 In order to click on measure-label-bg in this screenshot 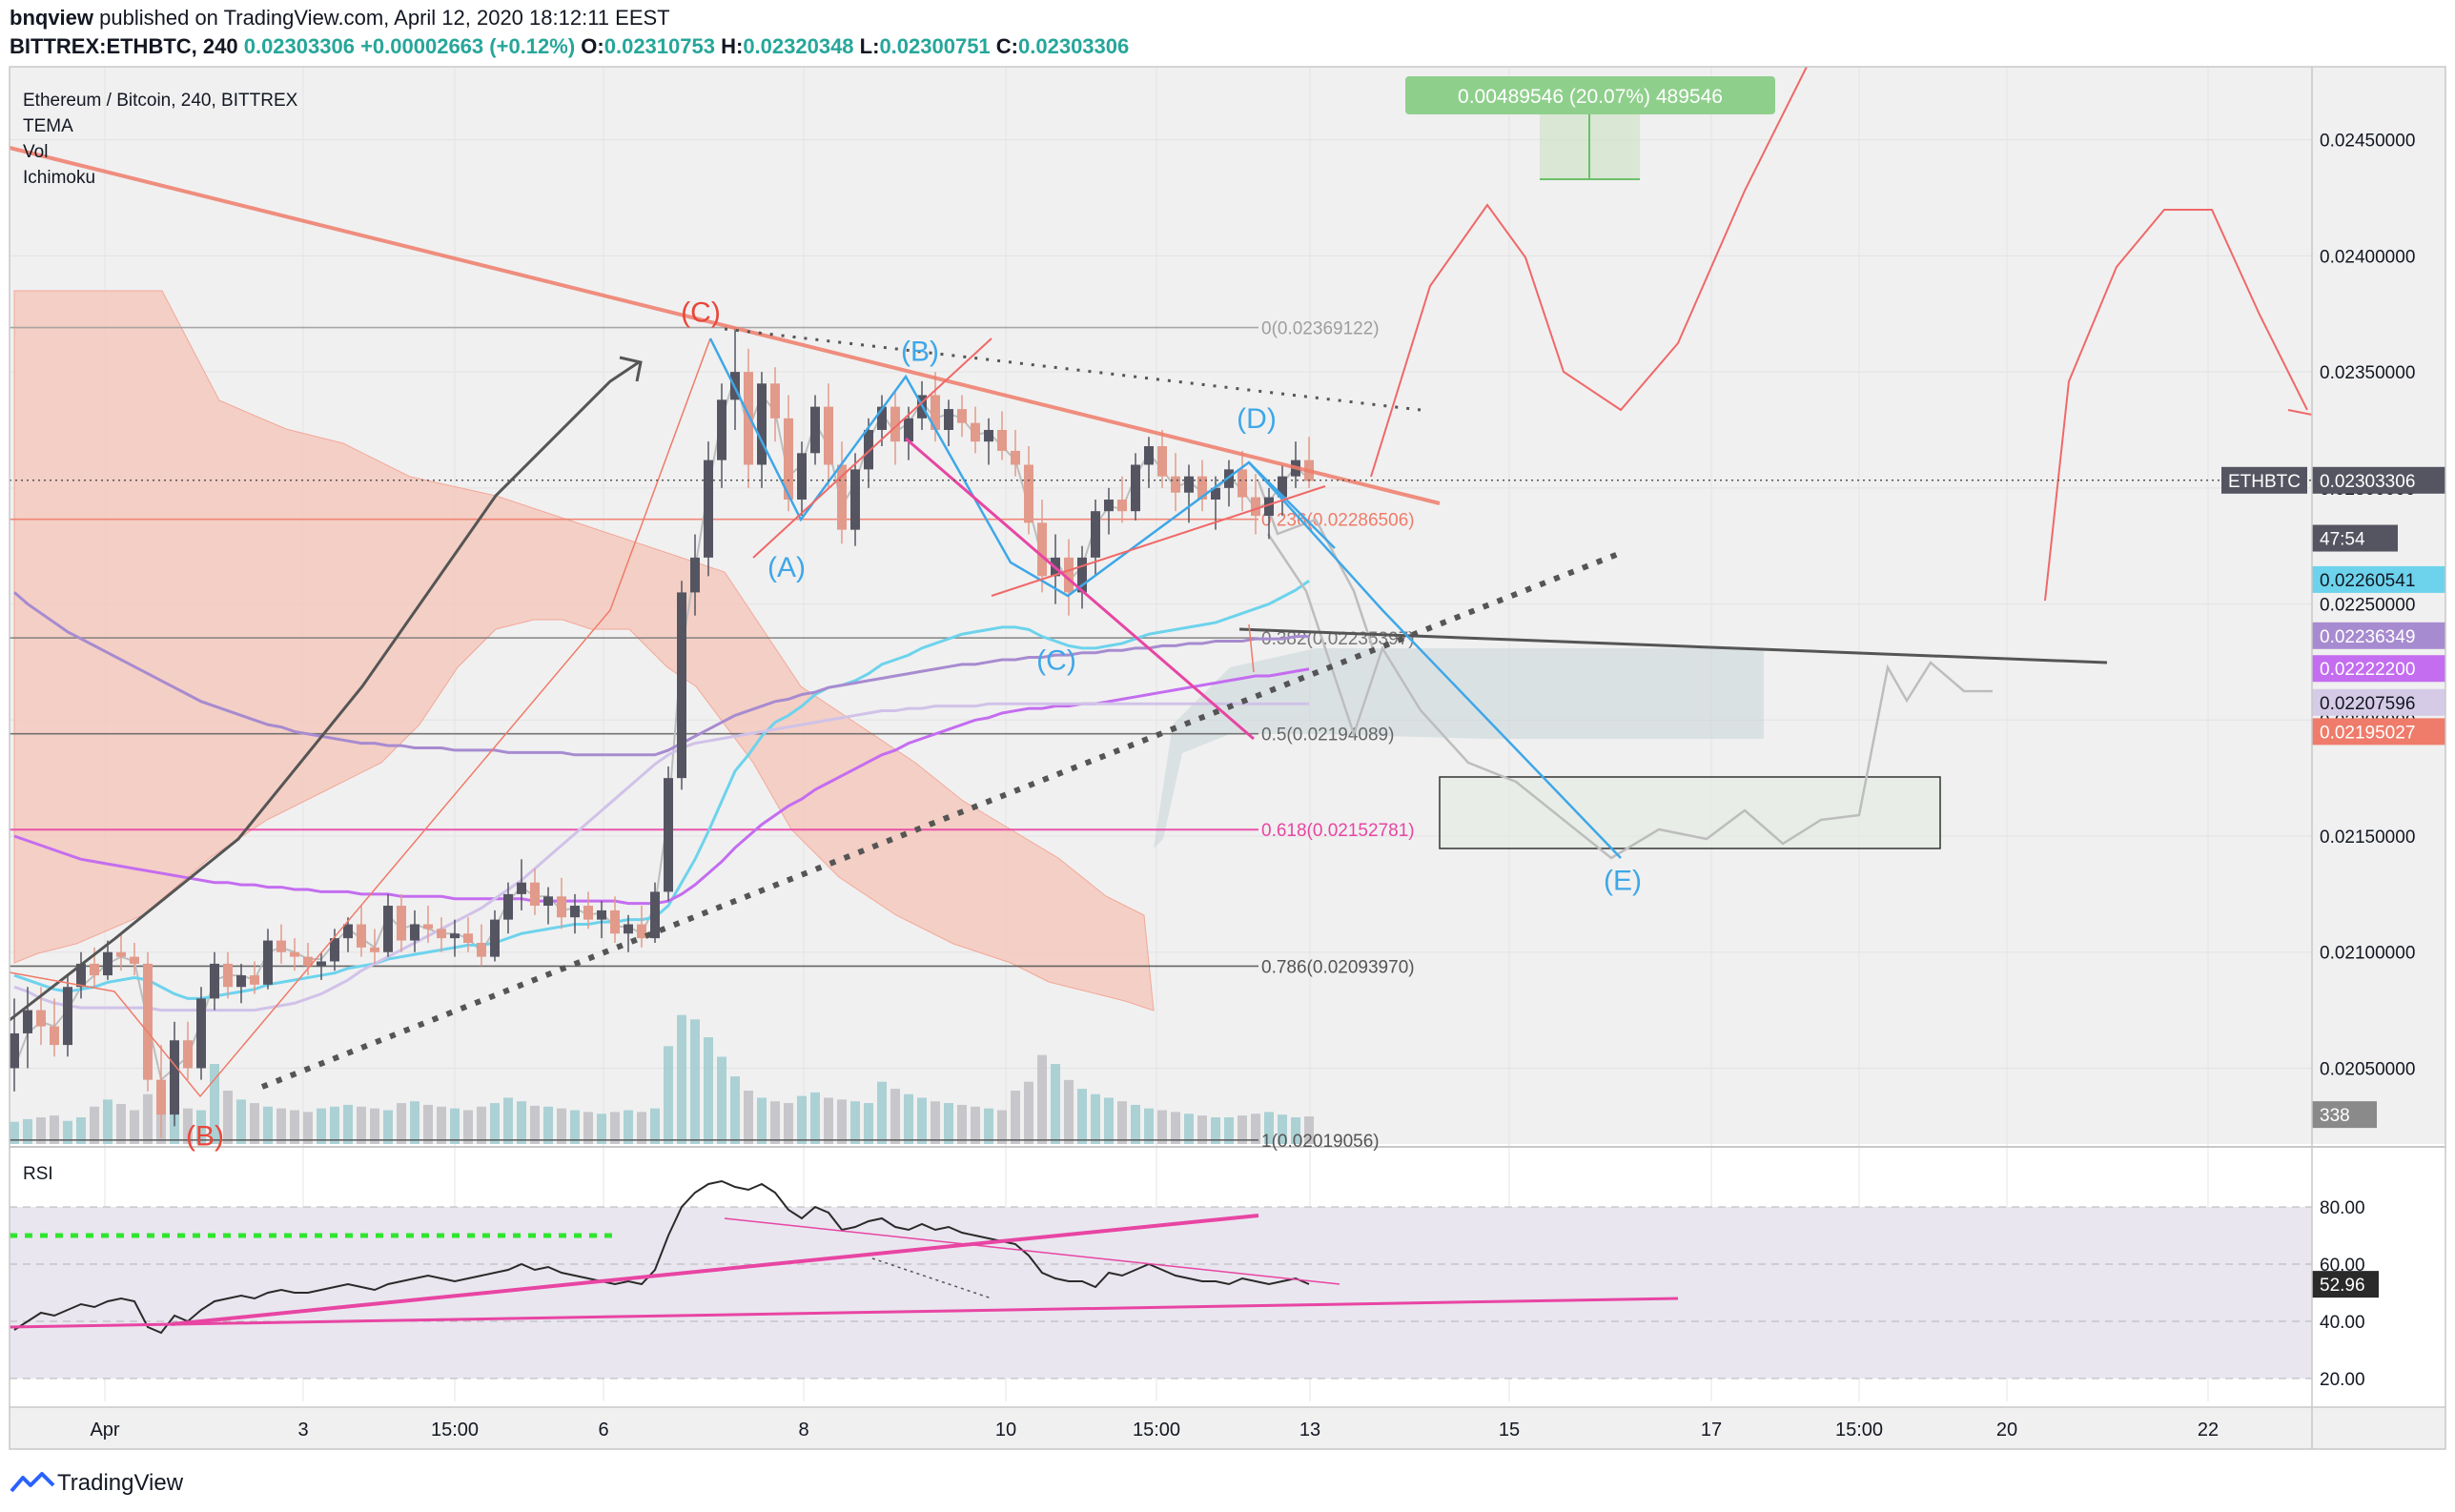, I will do `click(1590, 95)`.